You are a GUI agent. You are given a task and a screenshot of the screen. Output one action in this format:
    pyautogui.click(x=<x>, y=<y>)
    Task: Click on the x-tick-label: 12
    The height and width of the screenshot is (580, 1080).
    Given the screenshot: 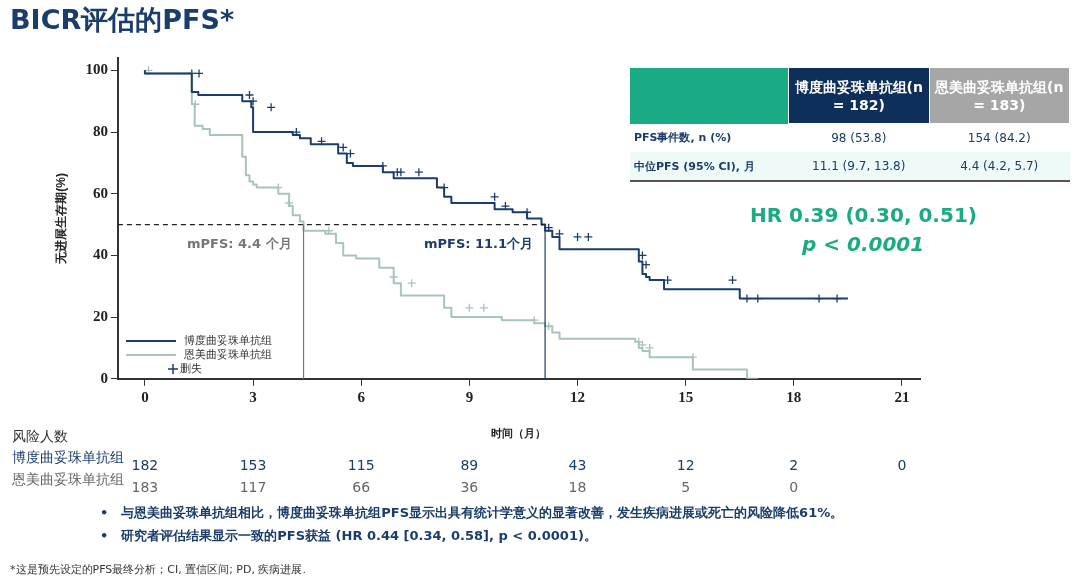 What is the action you would take?
    pyautogui.click(x=578, y=396)
    